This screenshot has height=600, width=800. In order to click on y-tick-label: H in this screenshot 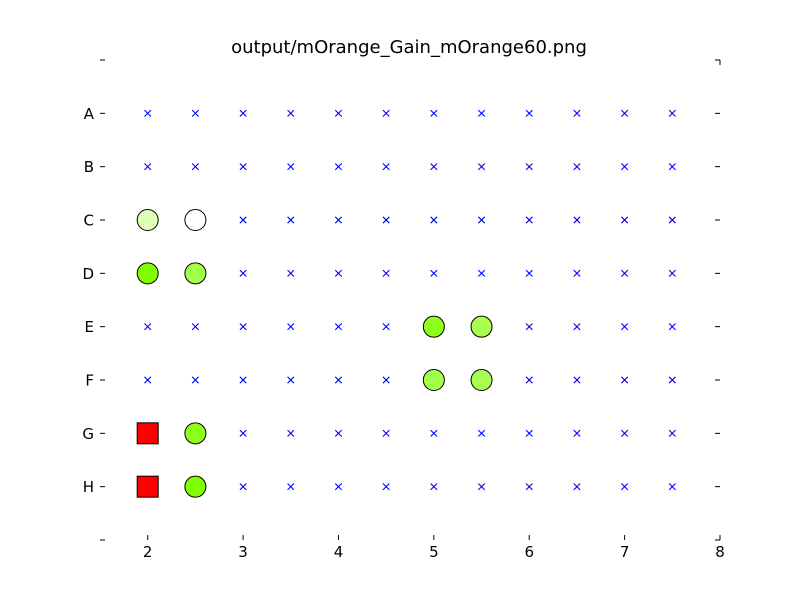, I will do `click(88, 487)`.